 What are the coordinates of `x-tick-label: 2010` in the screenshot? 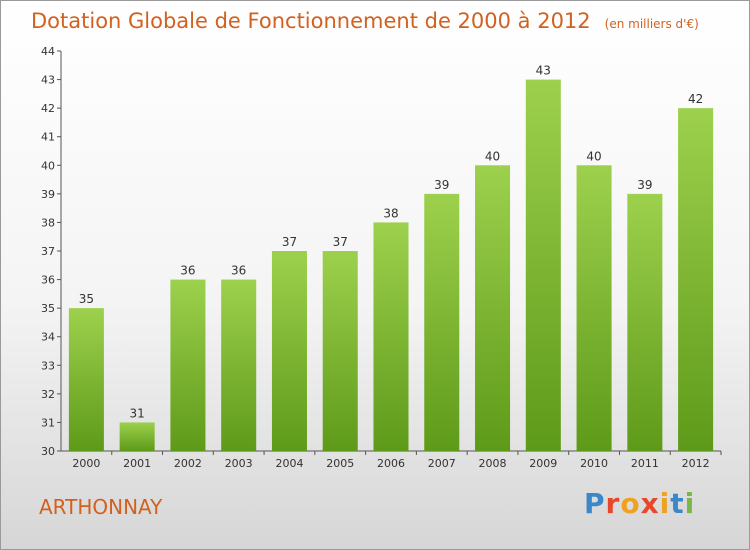 It's located at (594, 463).